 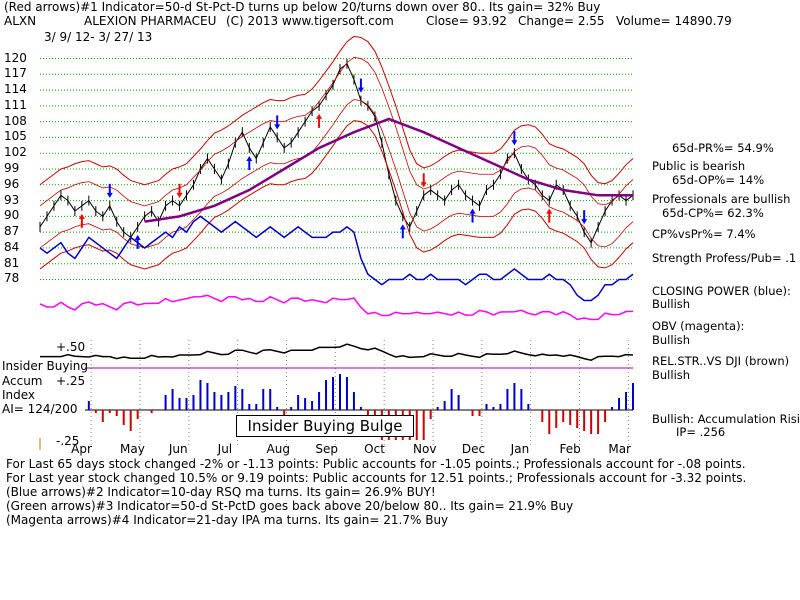 I want to click on public-status: Public is bearish, so click(x=699, y=166).